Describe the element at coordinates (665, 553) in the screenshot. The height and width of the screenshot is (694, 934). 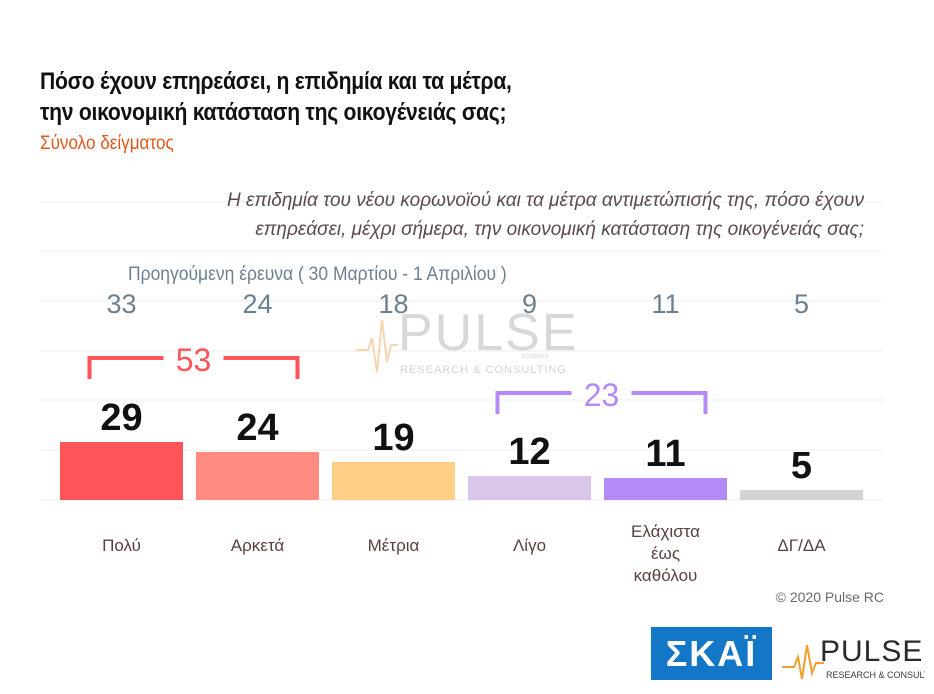
I see `category-label: έως` at that location.